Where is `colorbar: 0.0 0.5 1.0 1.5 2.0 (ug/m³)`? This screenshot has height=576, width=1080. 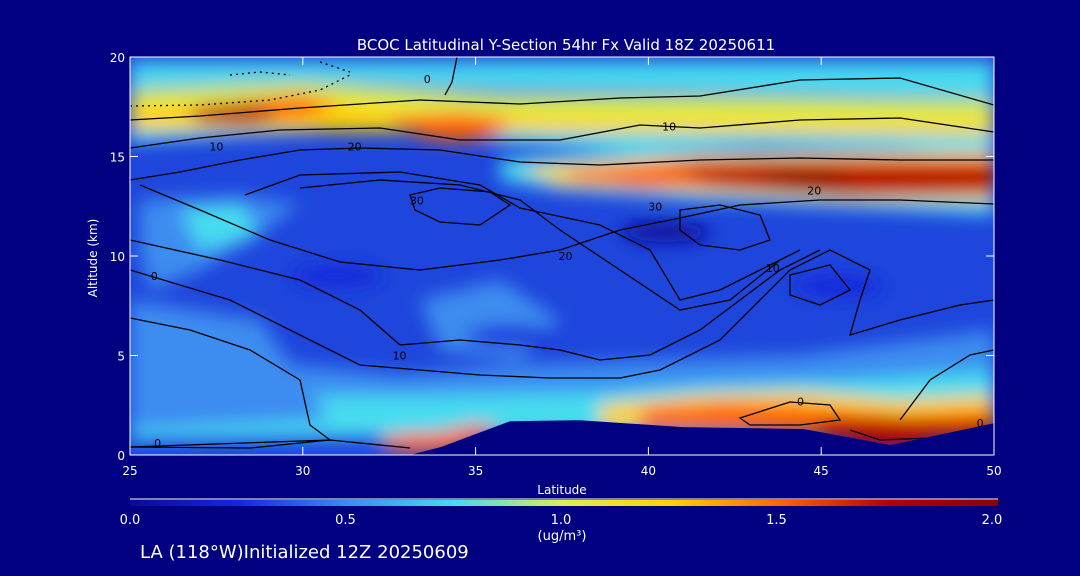
colorbar: 0.0 0.5 1.0 1.5 2.0 (ug/m³) is located at coordinates (561, 521).